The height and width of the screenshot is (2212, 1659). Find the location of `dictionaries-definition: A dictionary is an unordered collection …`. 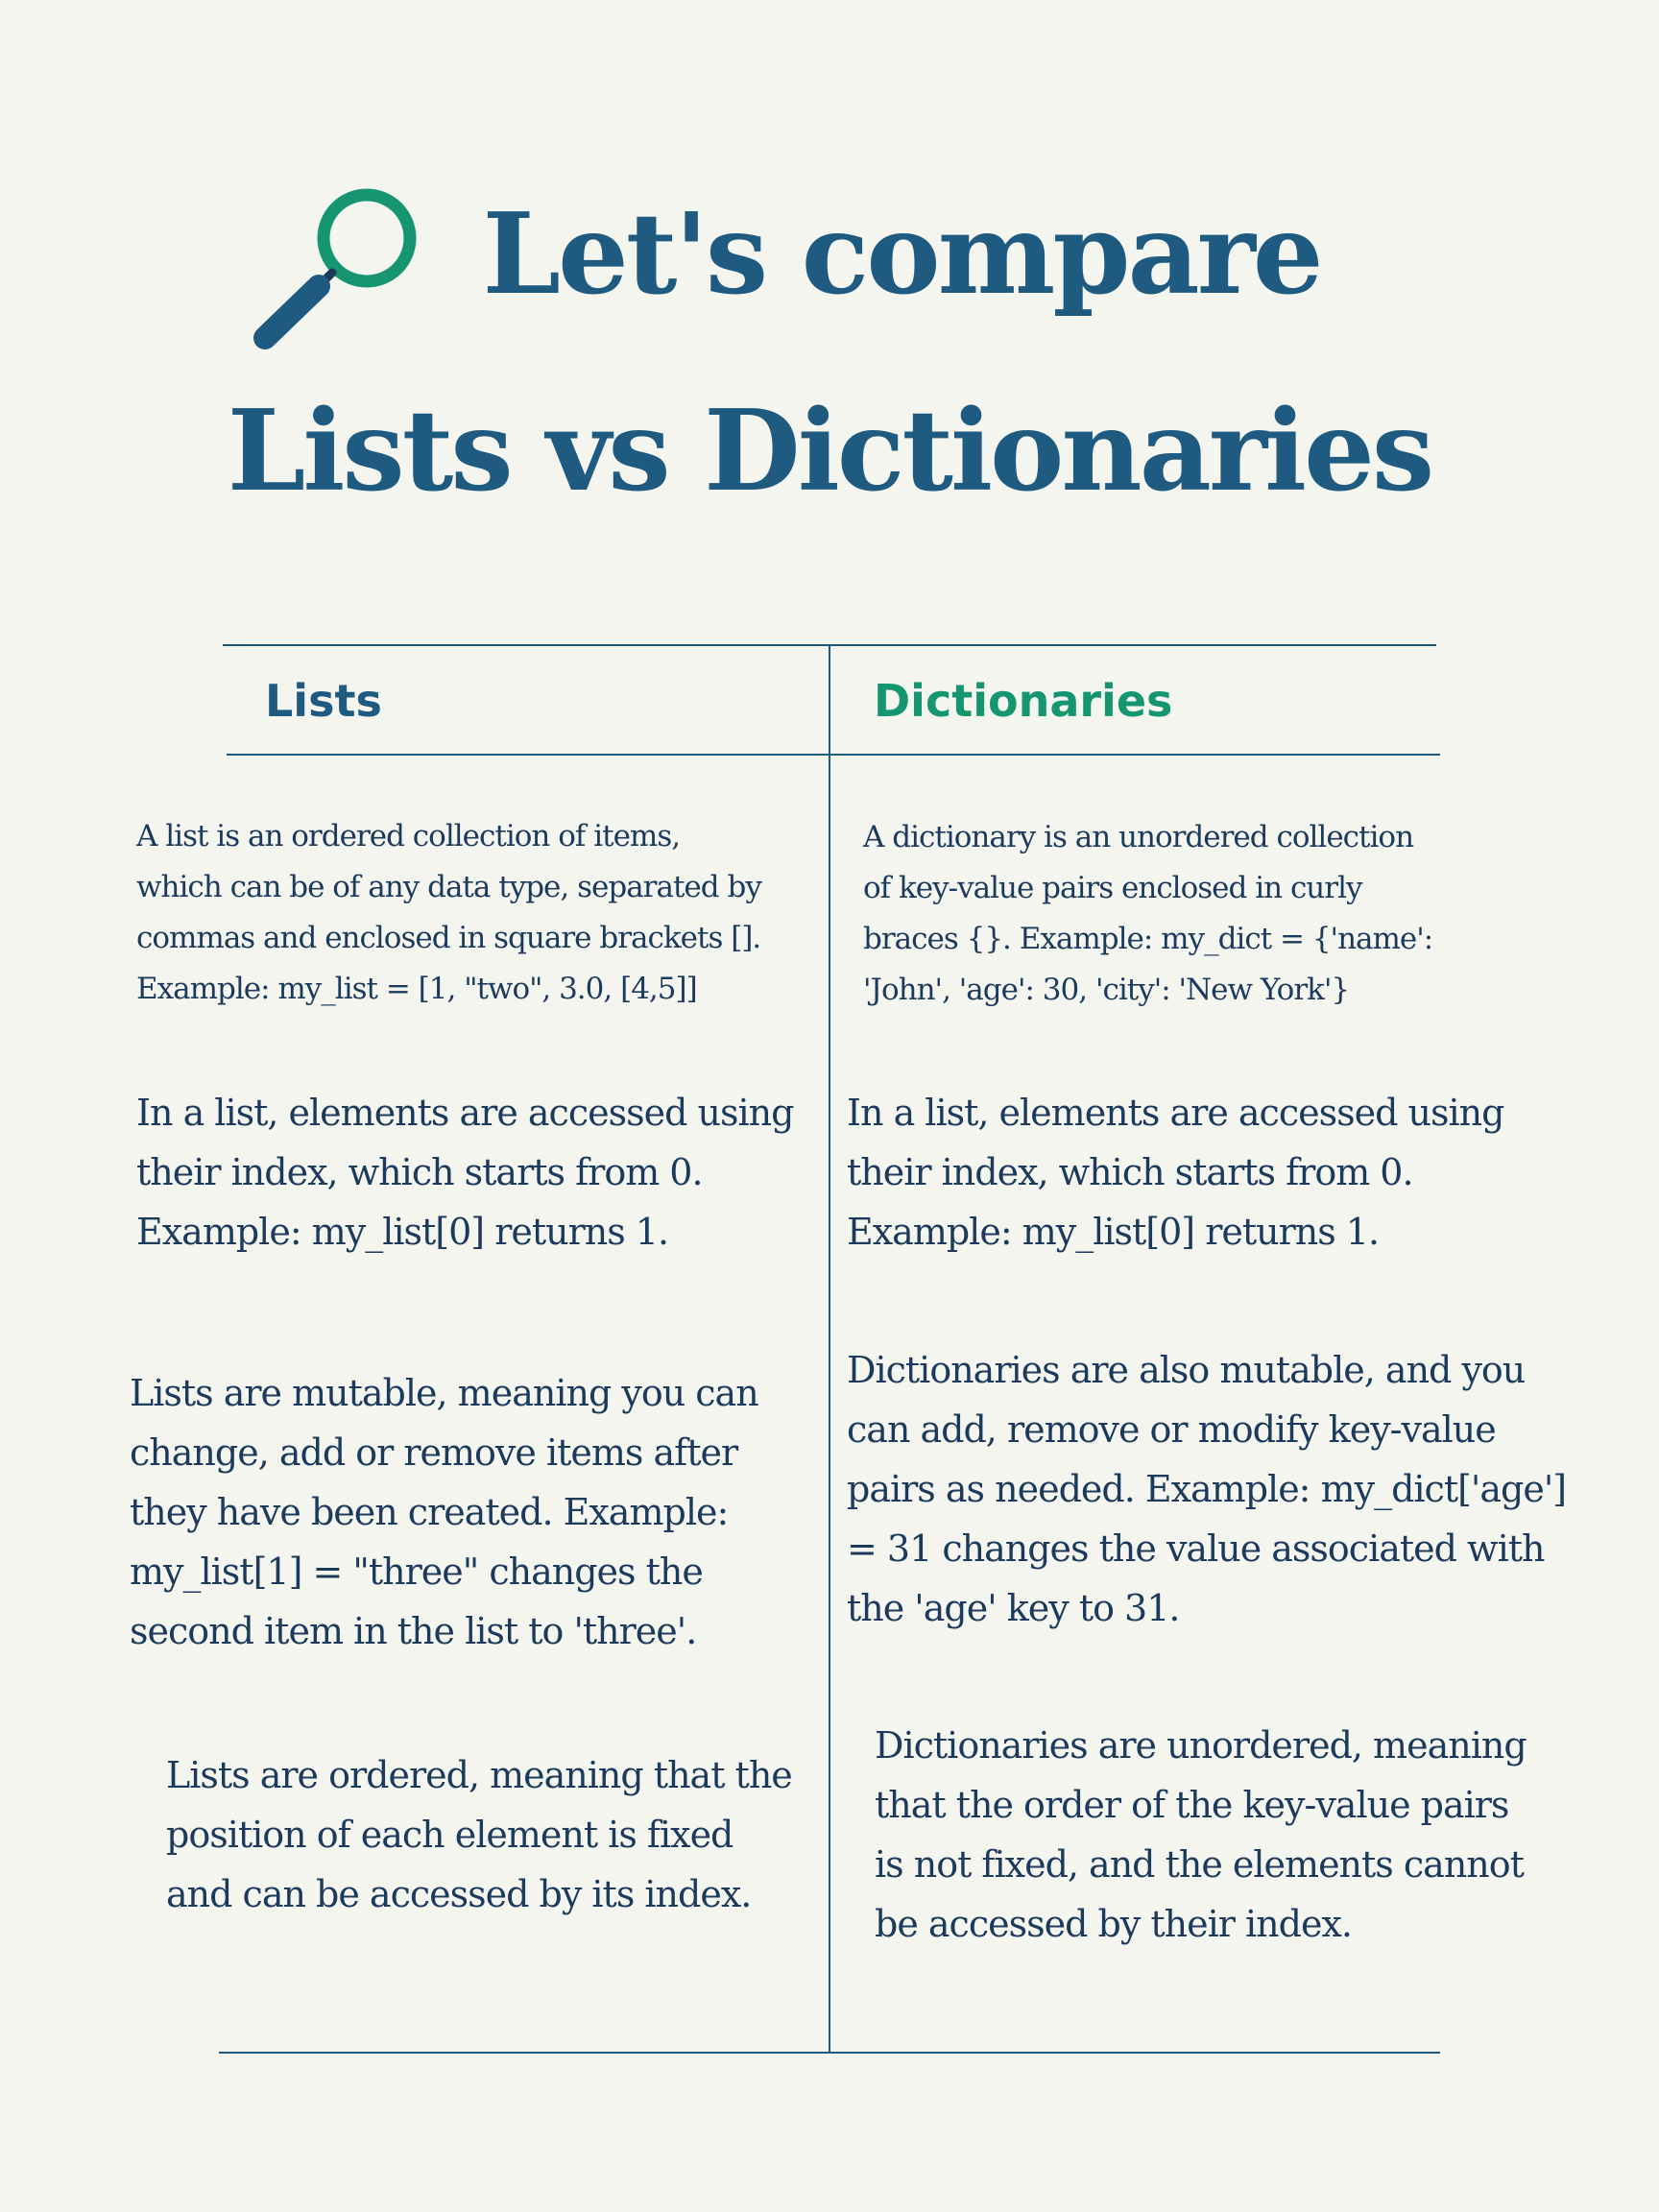

dictionaries-definition: A dictionary is an unordered collection … is located at coordinates (1148, 913).